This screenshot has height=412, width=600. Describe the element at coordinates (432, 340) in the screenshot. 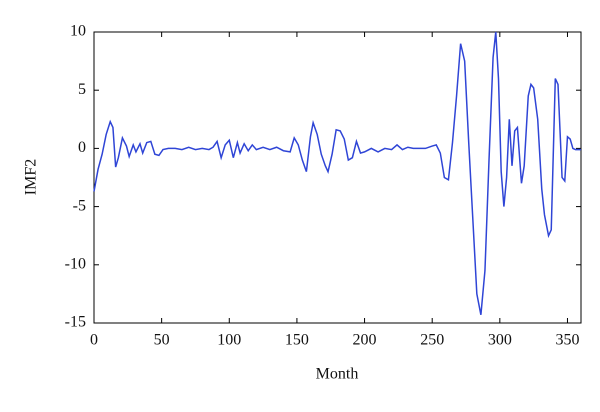

I see `x-tick-label: 250` at that location.